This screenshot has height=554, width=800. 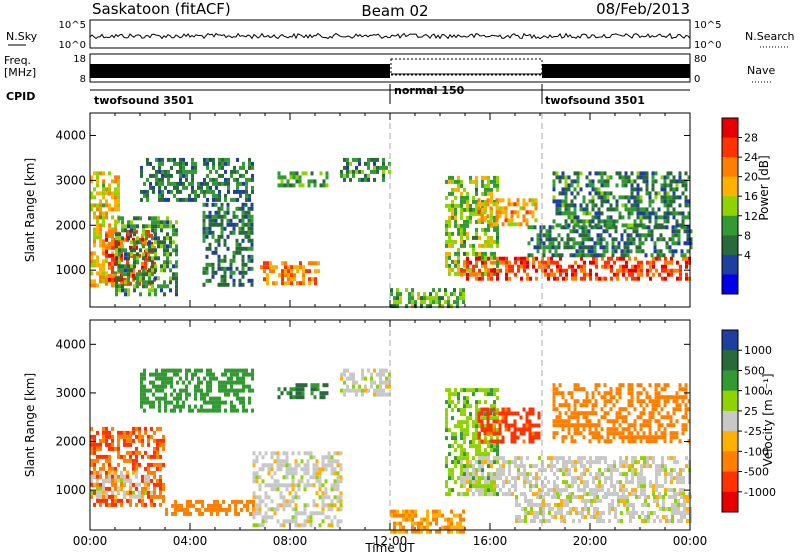 What do you see at coordinates (20, 72) in the screenshot?
I see `freq-unit-label: [MHz]` at bounding box center [20, 72].